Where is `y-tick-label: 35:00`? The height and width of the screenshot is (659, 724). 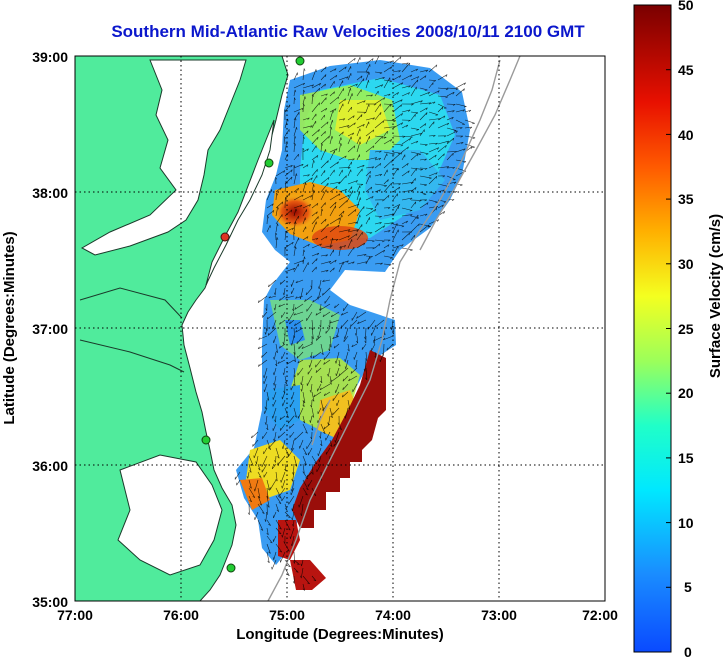
y-tick-label: 35:00 is located at coordinates (50, 602).